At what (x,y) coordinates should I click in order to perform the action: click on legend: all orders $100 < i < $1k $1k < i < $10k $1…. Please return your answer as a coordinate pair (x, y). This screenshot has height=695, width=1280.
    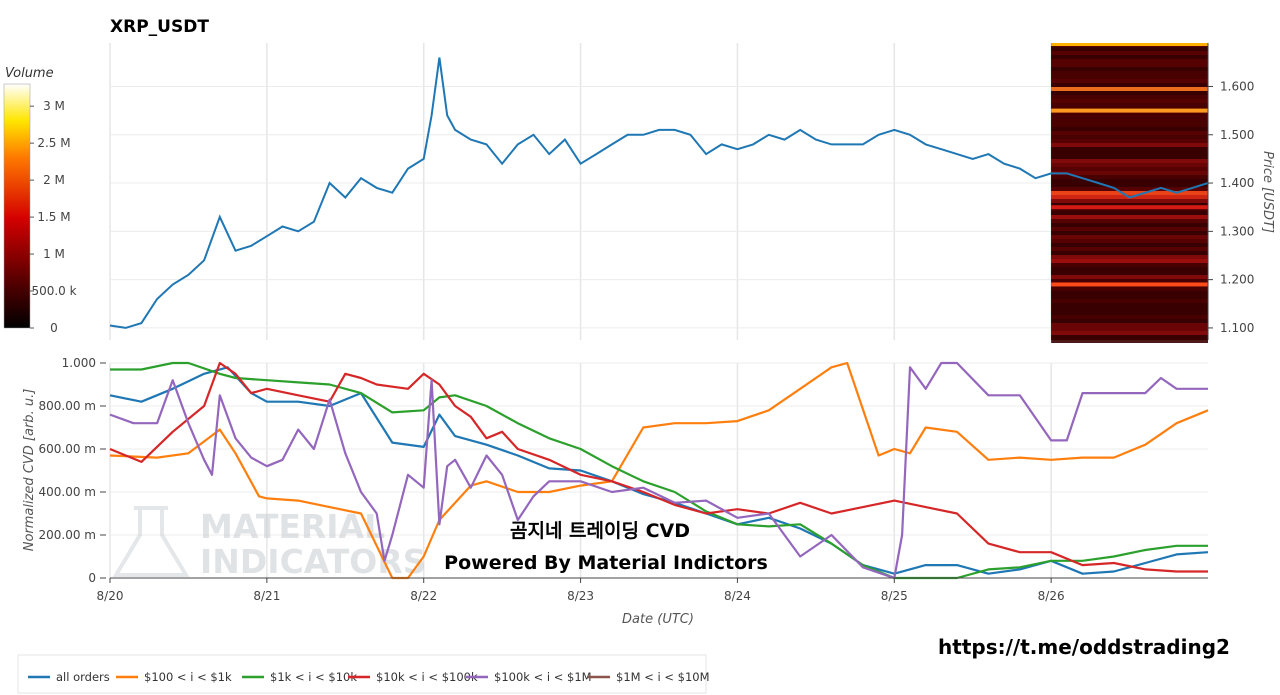
    Looking at the image, I should click on (369, 677).